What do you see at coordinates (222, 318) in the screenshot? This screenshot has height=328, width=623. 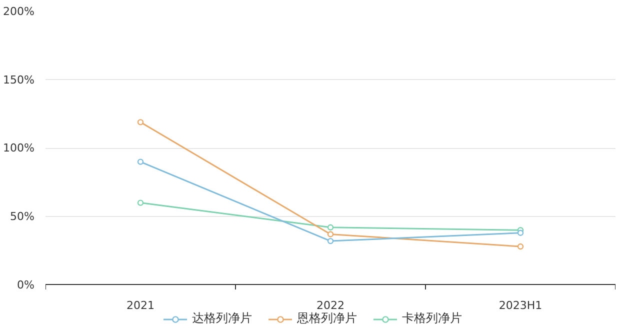 I see `legend-label: 达格列净片` at bounding box center [222, 318].